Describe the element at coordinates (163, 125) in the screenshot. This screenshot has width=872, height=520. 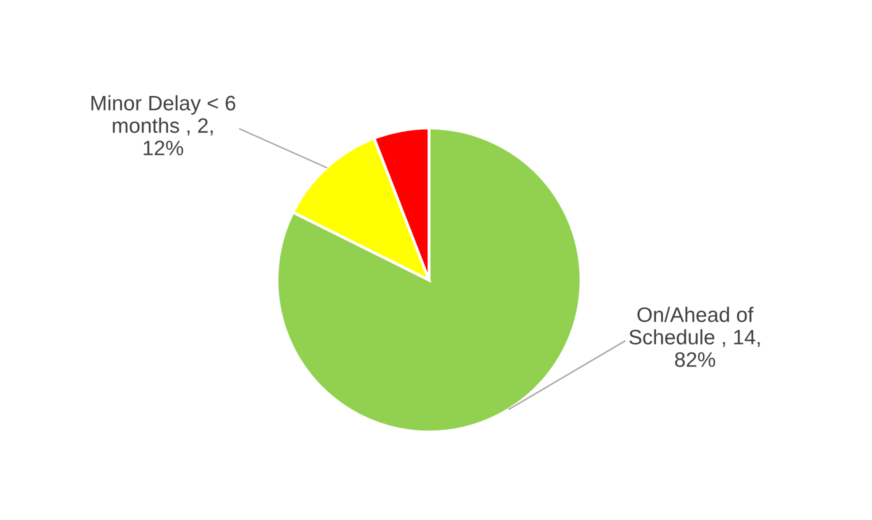
I see `slice-label: Minor Delay < 6 months , 2, 12%` at that location.